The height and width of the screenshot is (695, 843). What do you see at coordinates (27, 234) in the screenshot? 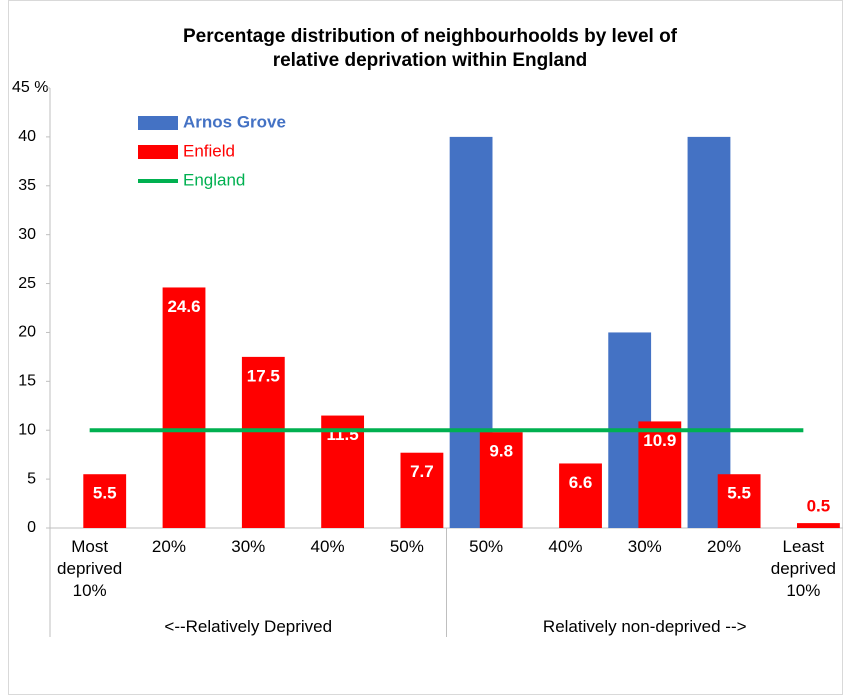
I see `y-tick-label: 30` at bounding box center [27, 234].